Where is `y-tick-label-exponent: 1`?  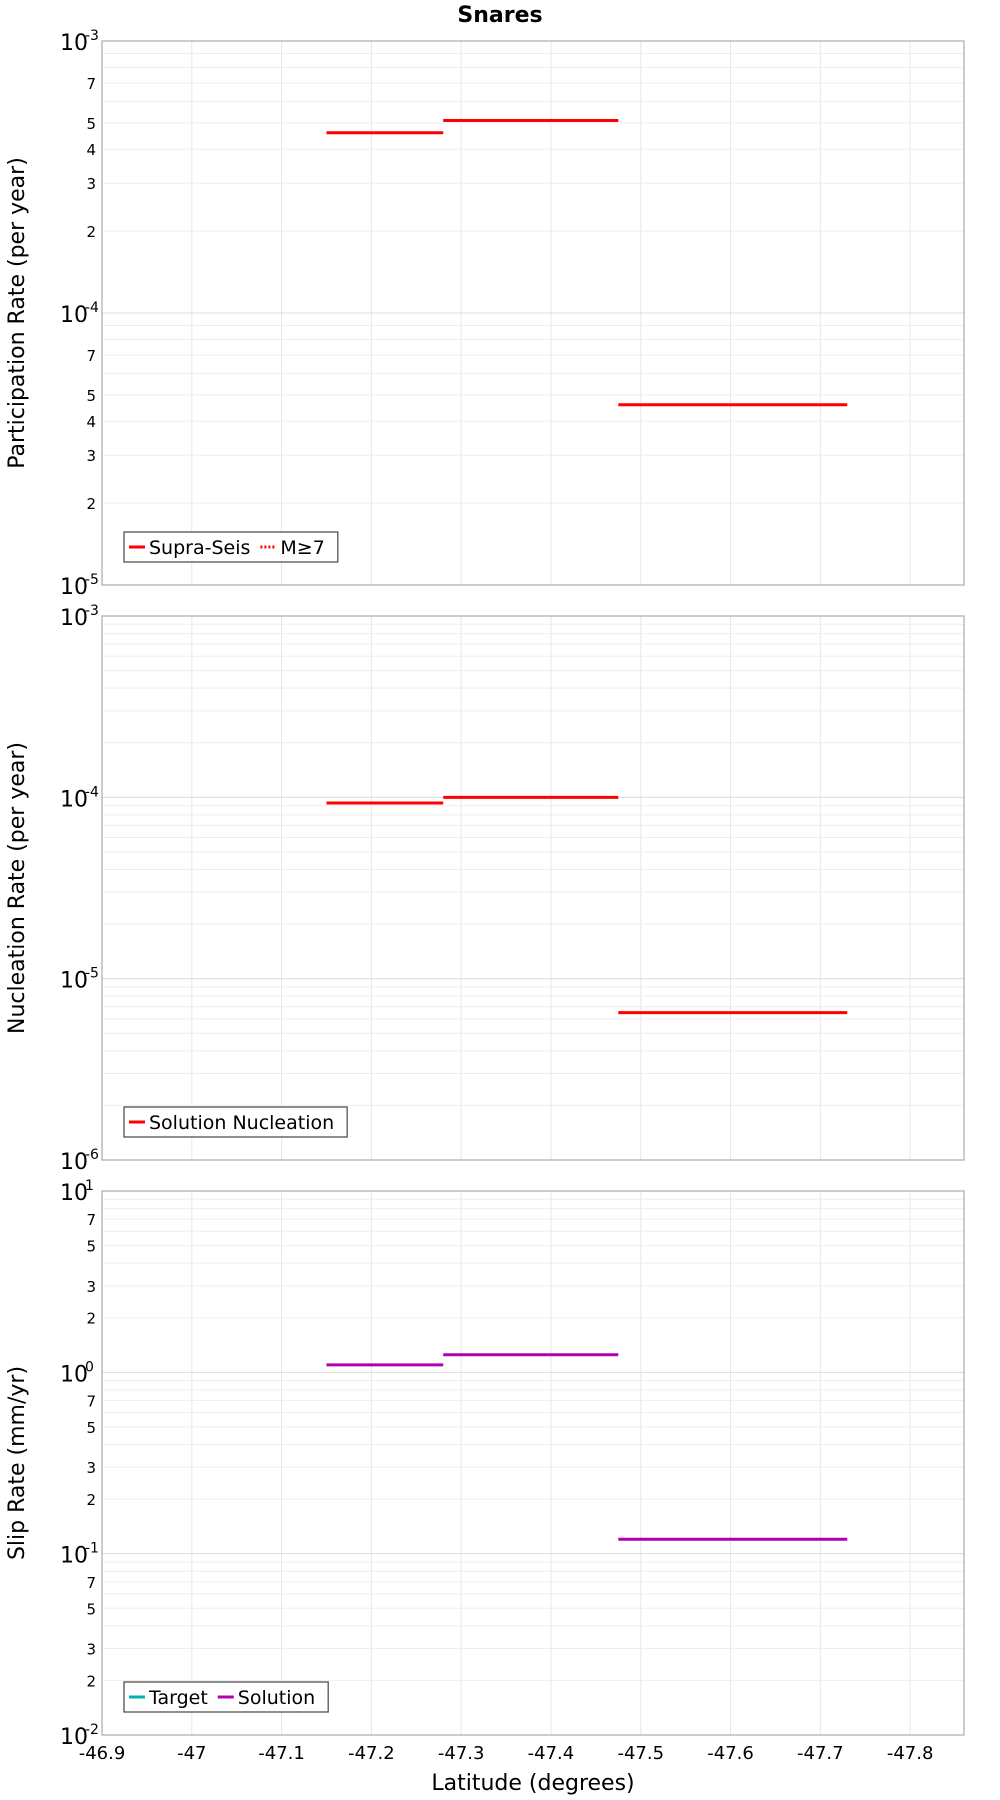 y-tick-label-exponent: 1 is located at coordinates (89, 1186).